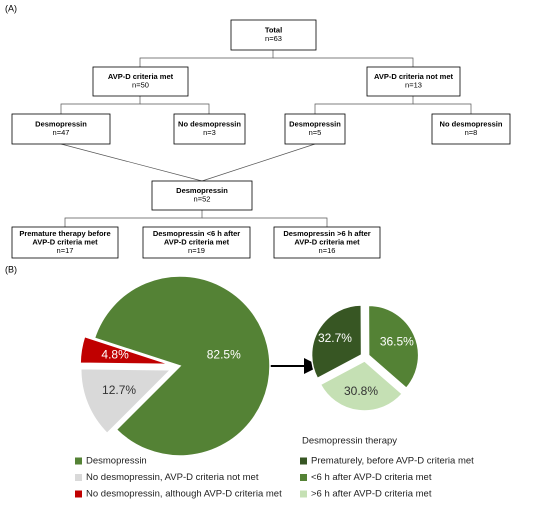 This screenshot has width=550, height=508. Describe the element at coordinates (172, 477) in the screenshot. I see `legend-label: No desmopressin, AVP-D criteria not met` at that location.